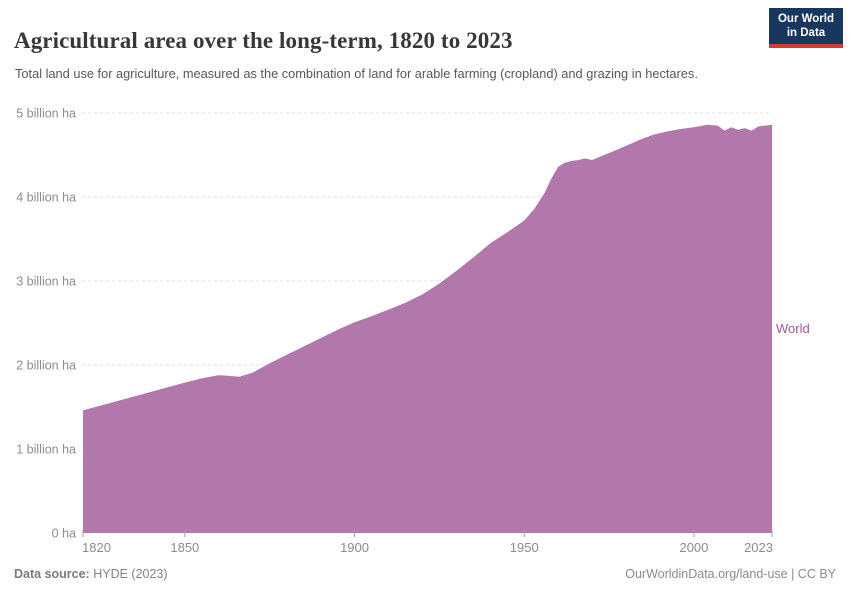 The height and width of the screenshot is (600, 850). What do you see at coordinates (758, 547) in the screenshot?
I see `x-axis-tick-label: 2023` at bounding box center [758, 547].